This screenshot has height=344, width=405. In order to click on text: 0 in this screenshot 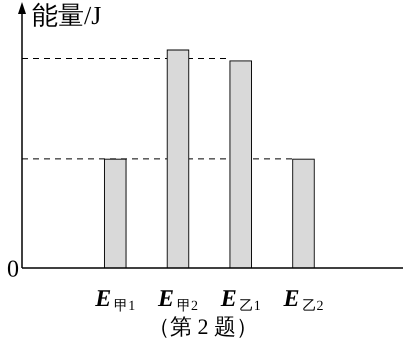, I will do `click(13, 269)`.